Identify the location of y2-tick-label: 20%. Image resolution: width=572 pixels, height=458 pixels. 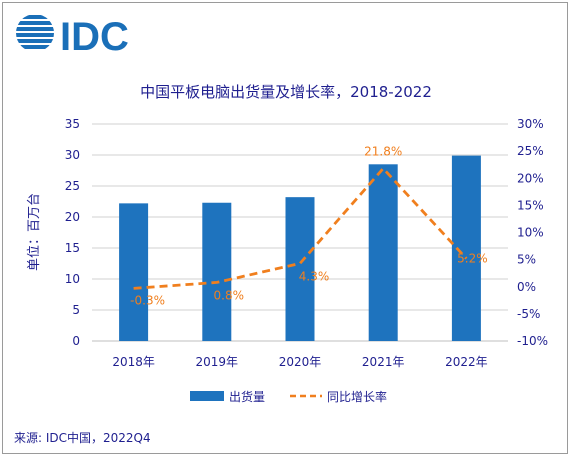
(530, 178).